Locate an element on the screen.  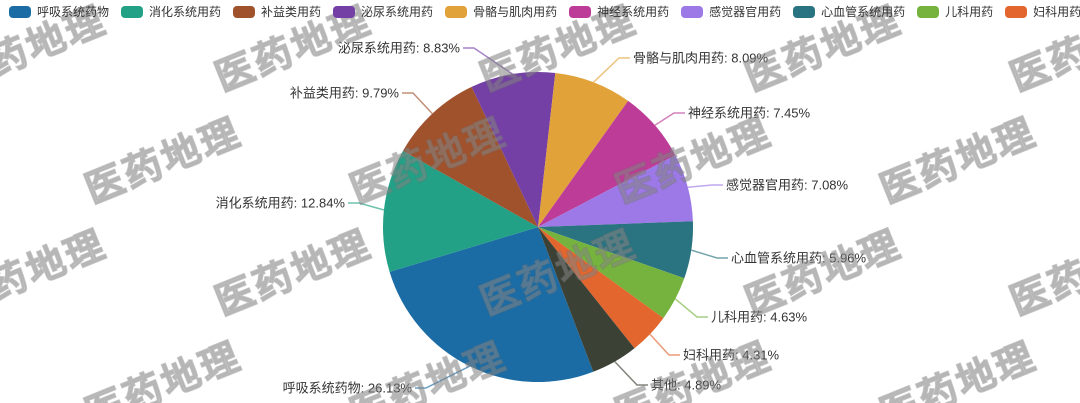
slice-label-digestive: 消化系统用药: 12.84% is located at coordinates (281, 203).